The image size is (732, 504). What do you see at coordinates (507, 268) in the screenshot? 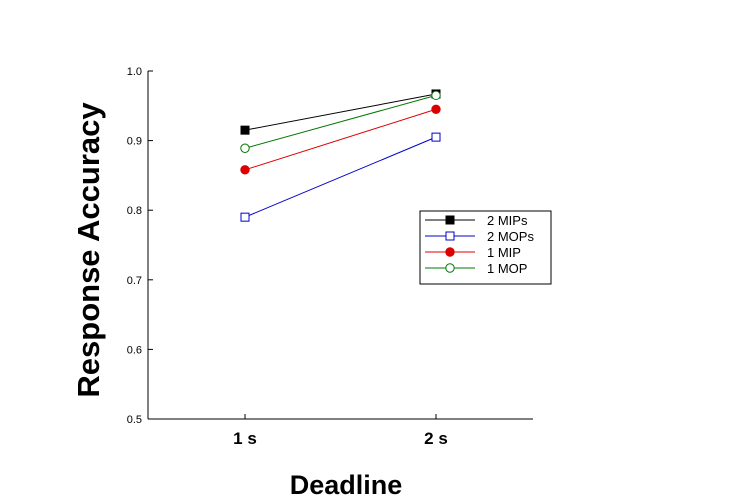
I see `legend-label: 1 MOP` at bounding box center [507, 268].